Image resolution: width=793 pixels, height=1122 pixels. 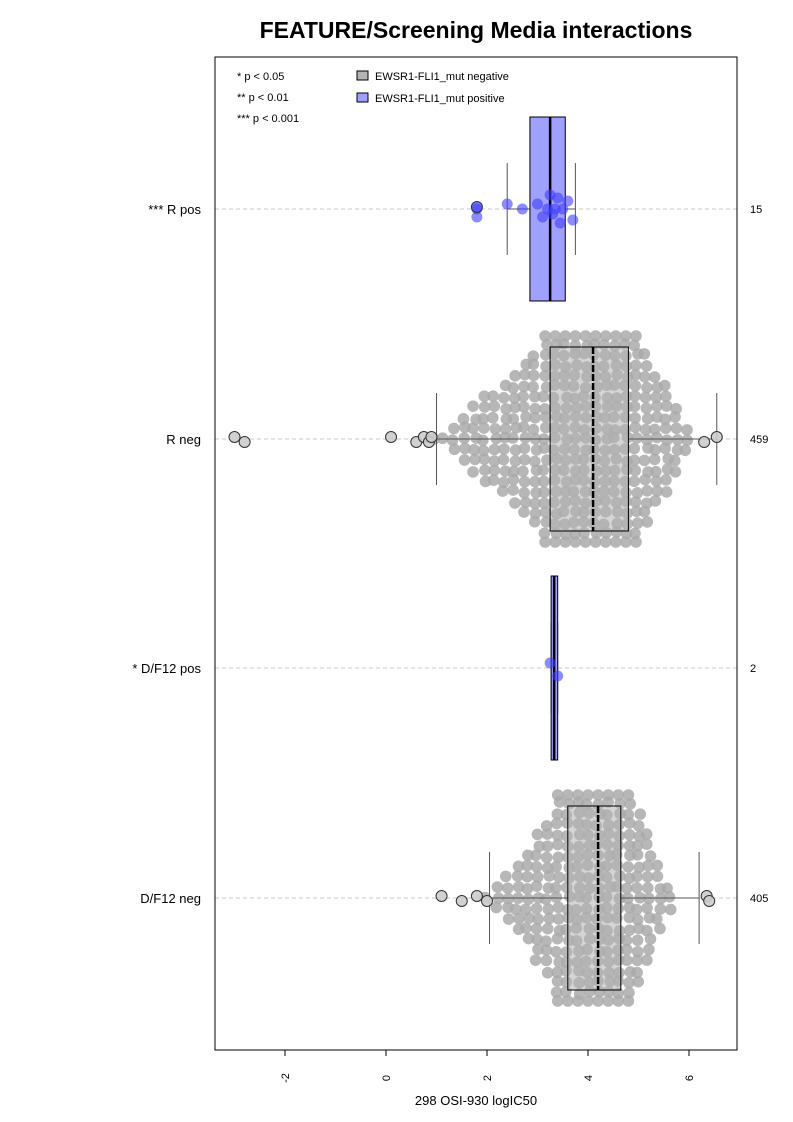 I want to click on count-label: 2, so click(x=753, y=669).